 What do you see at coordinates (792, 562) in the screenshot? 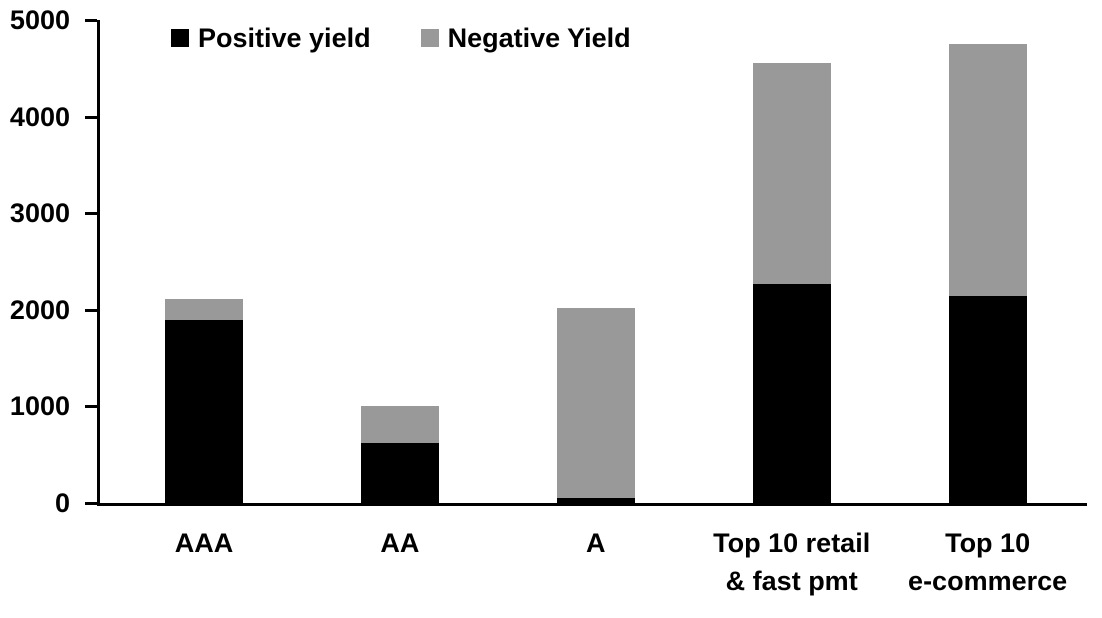
I see `x-category-label-top-10-retail-fast-pmt: Top 10 retail & fast pmt` at bounding box center [792, 562].